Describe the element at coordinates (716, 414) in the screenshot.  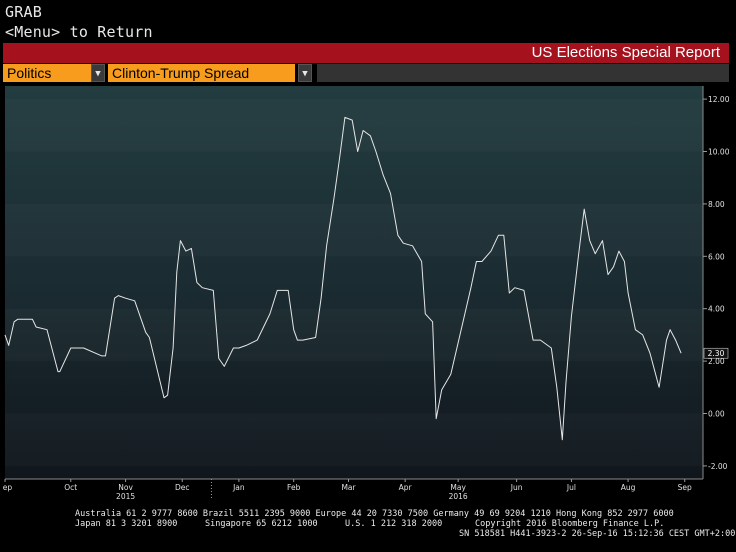
I see `y-tick-label: 0.00` at that location.